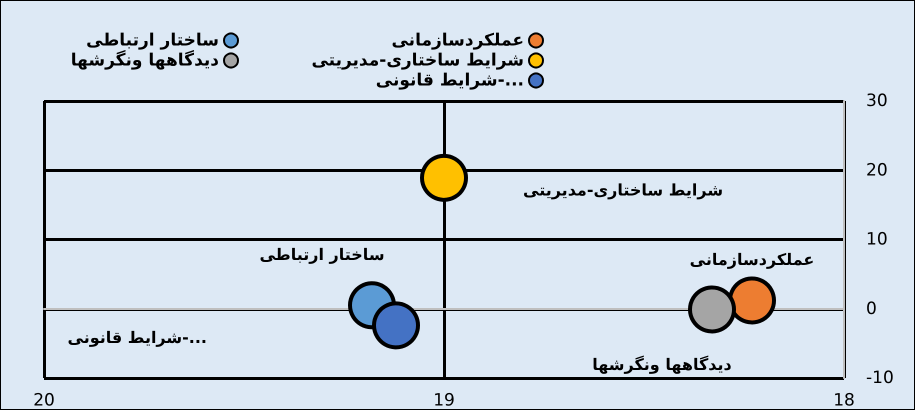 The image size is (915, 410). Describe the element at coordinates (871, 308) in the screenshot. I see `y-tick-label: 0` at that location.